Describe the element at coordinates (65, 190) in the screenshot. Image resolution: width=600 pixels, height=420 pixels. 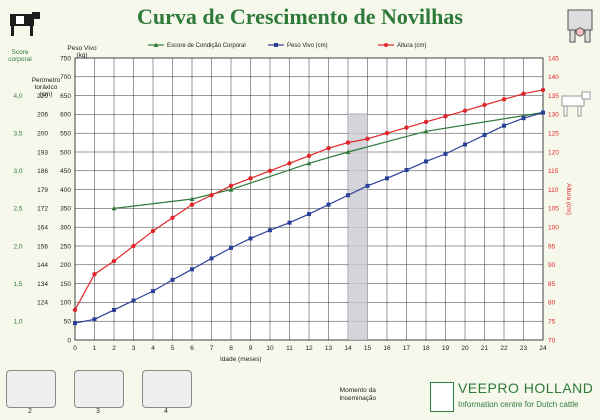
I see `y-left-tick-label: 400` at that location.